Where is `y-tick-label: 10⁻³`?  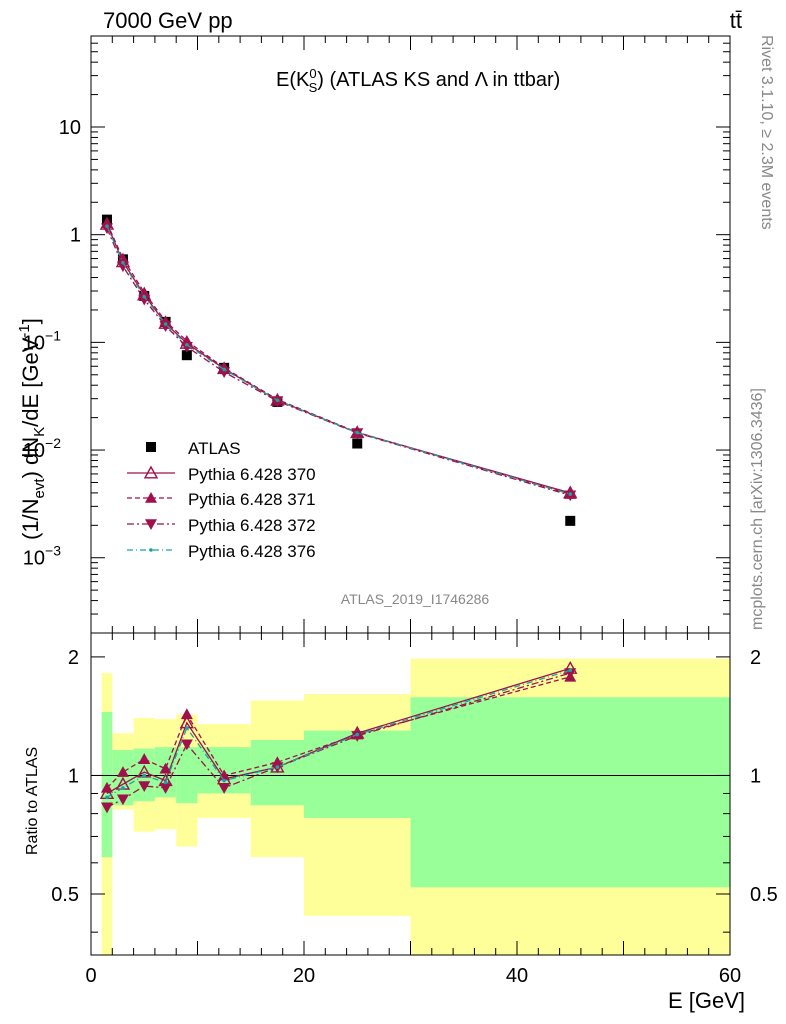
y-tick-label: 10⁻³ is located at coordinates (42, 556).